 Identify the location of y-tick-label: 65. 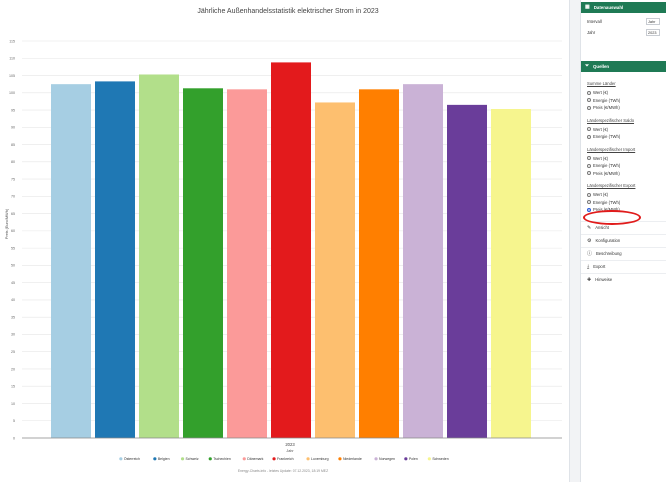
(13, 214).